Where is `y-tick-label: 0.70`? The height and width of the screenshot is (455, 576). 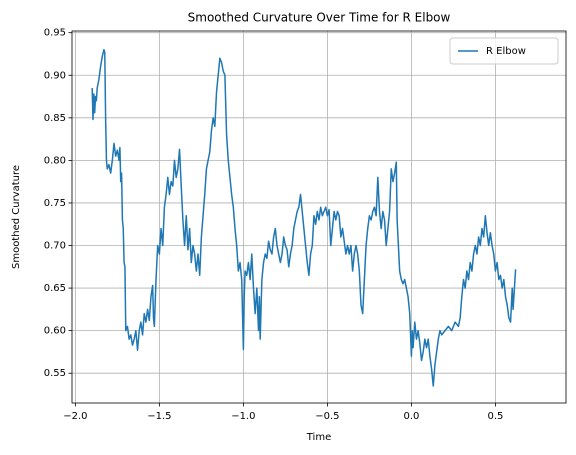
y-tick-label: 0.70 is located at coordinates (55, 246).